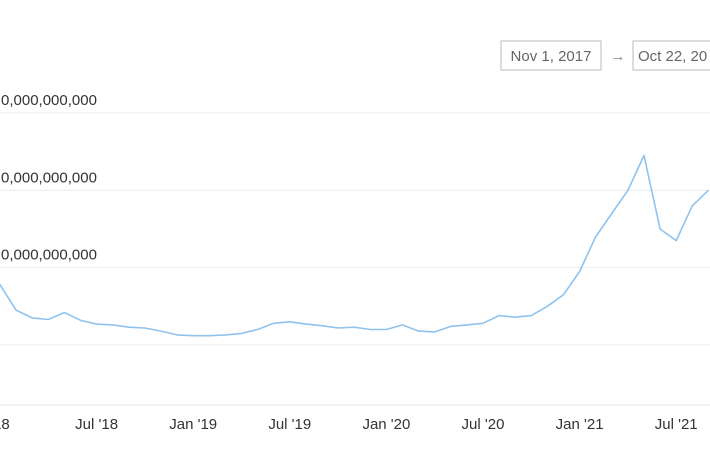 Image resolution: width=710 pixels, height=458 pixels. What do you see at coordinates (618, 56) in the screenshot?
I see `date-arrow: →` at bounding box center [618, 56].